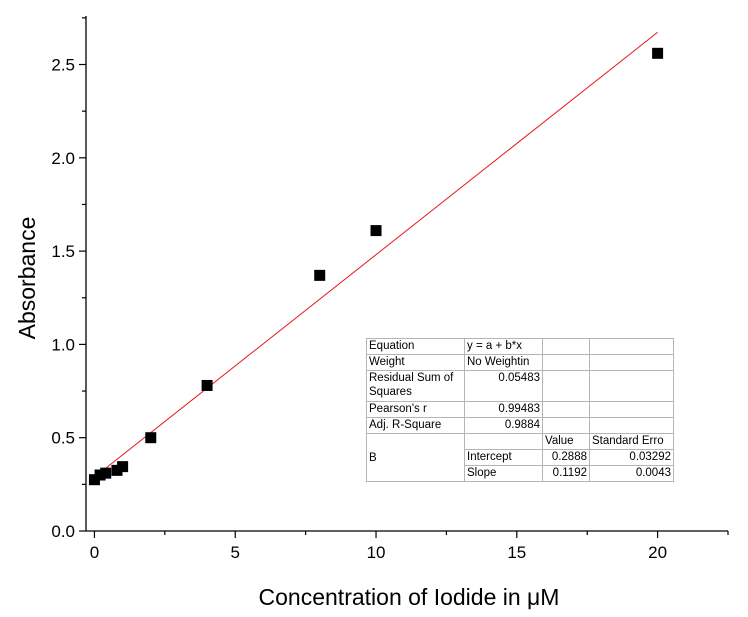  Describe the element at coordinates (631, 441) in the screenshot. I see `stderr-column-header: Standard Erro` at that location.